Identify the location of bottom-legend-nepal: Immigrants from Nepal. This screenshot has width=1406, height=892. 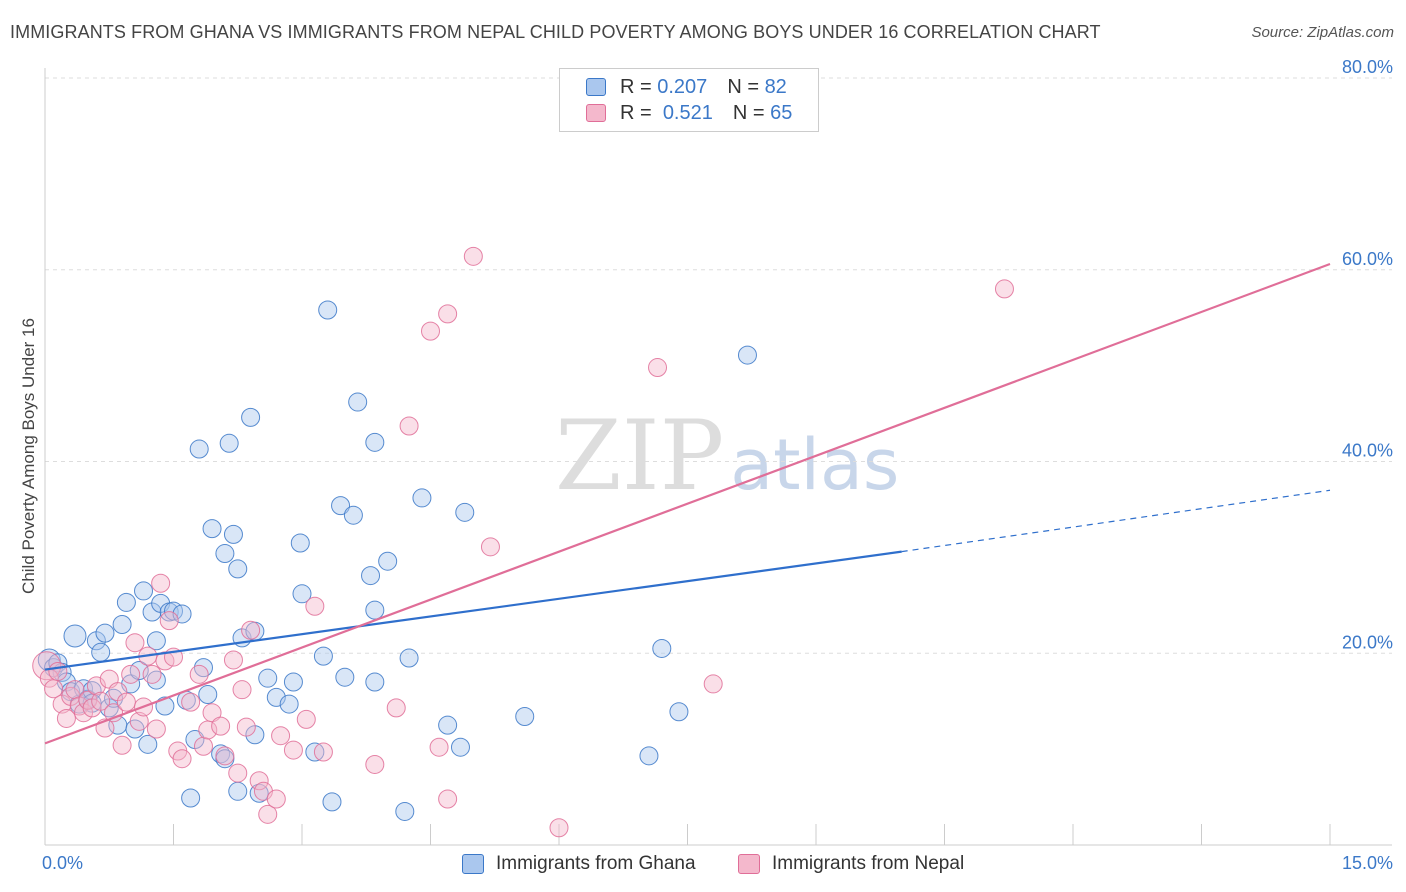
(851, 864).